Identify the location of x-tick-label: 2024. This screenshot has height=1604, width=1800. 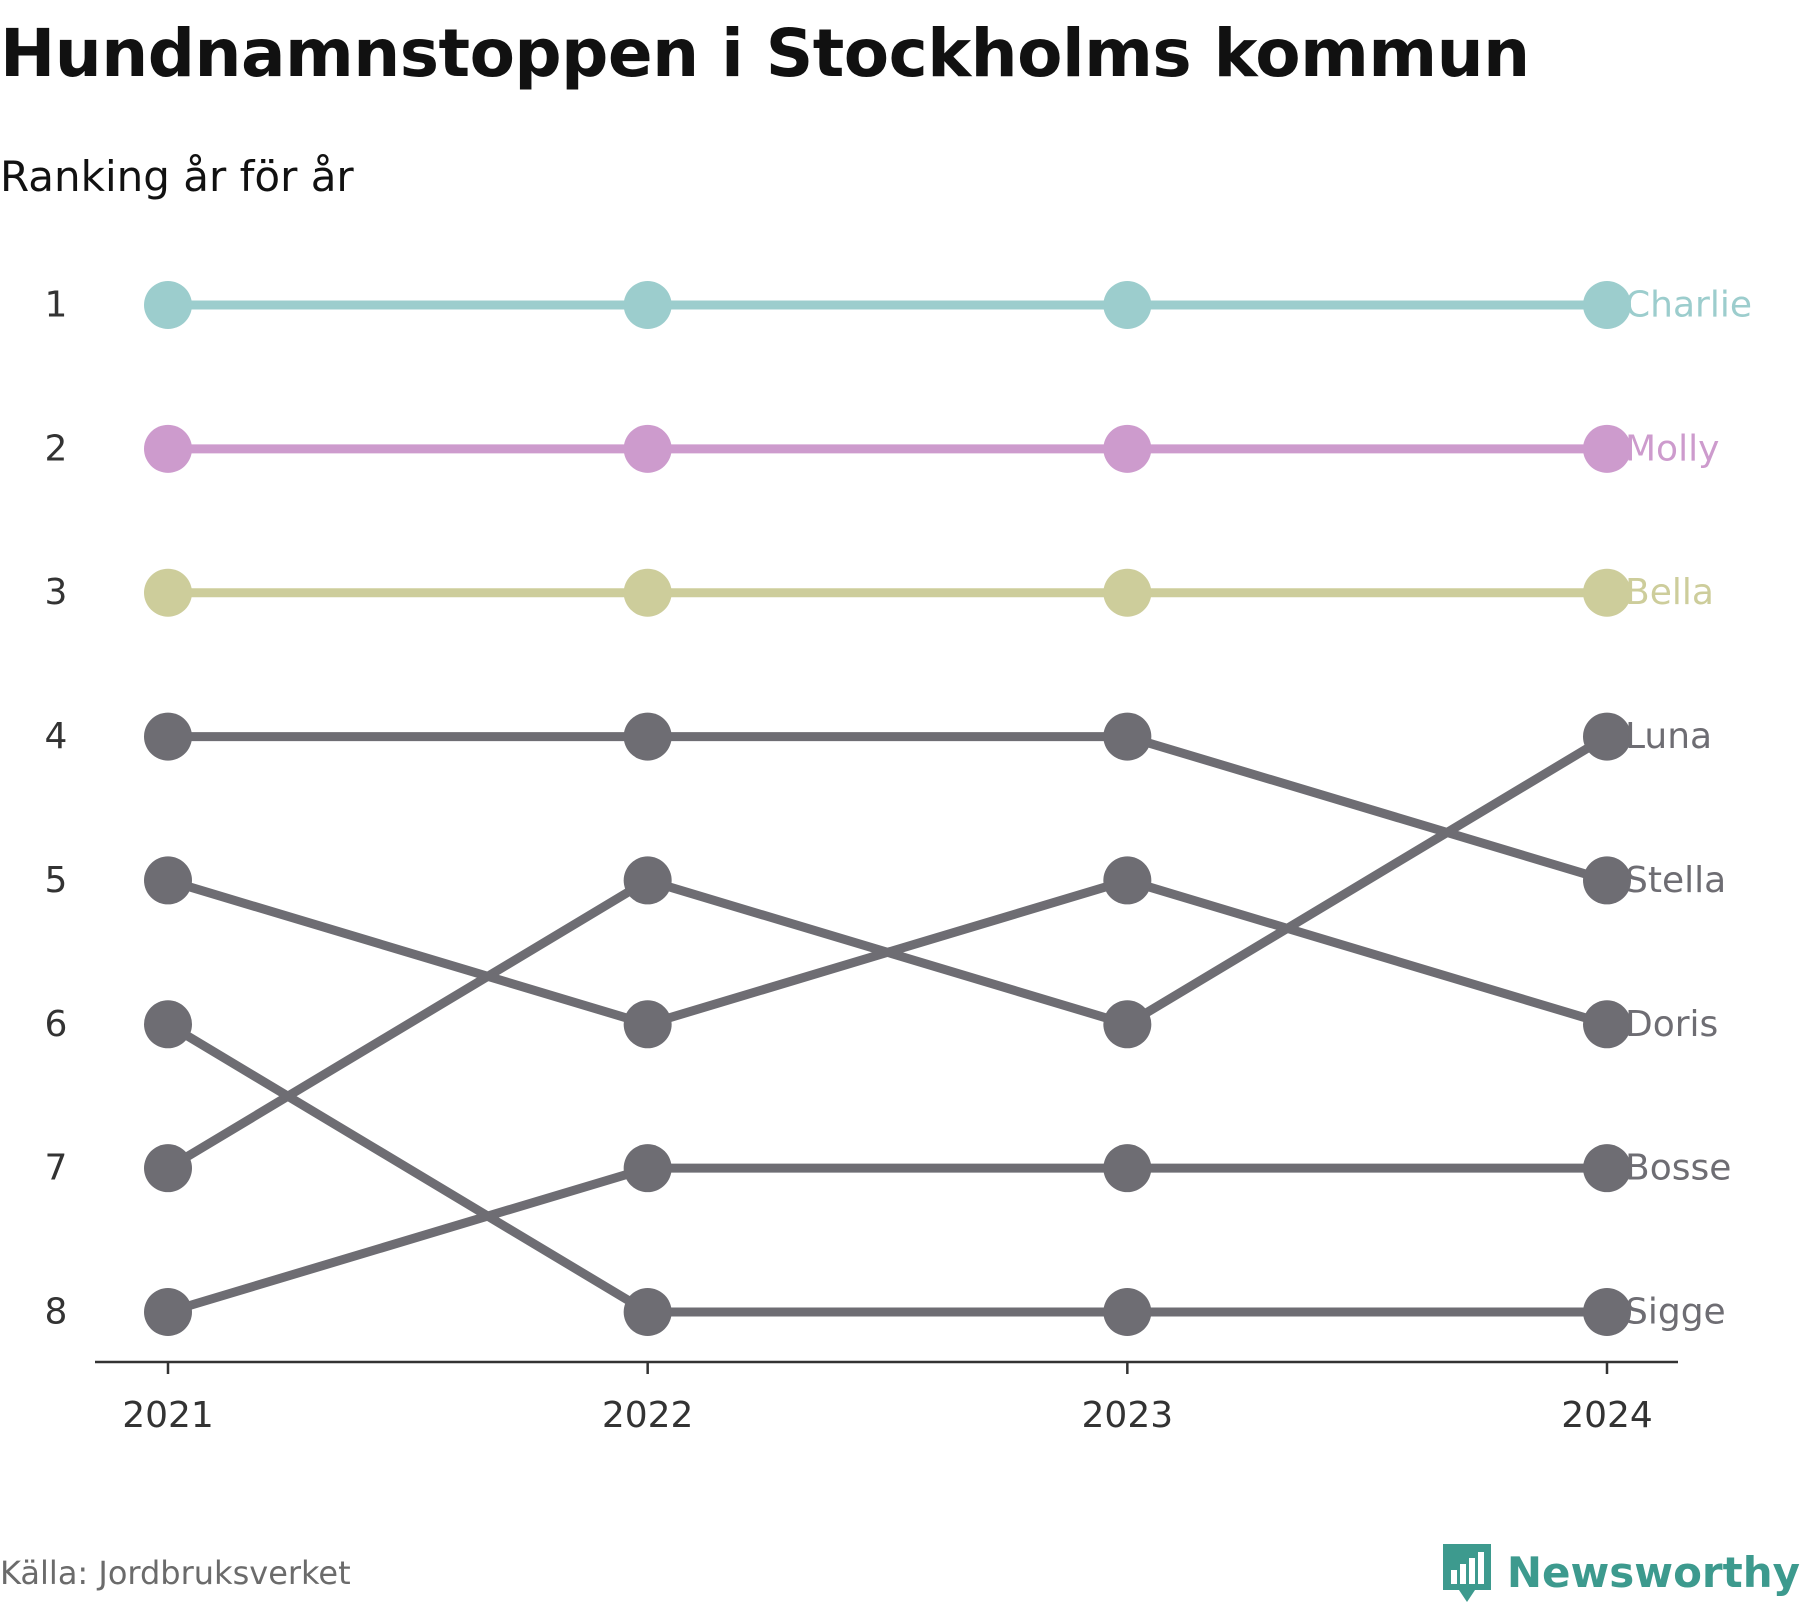
(1607, 1415).